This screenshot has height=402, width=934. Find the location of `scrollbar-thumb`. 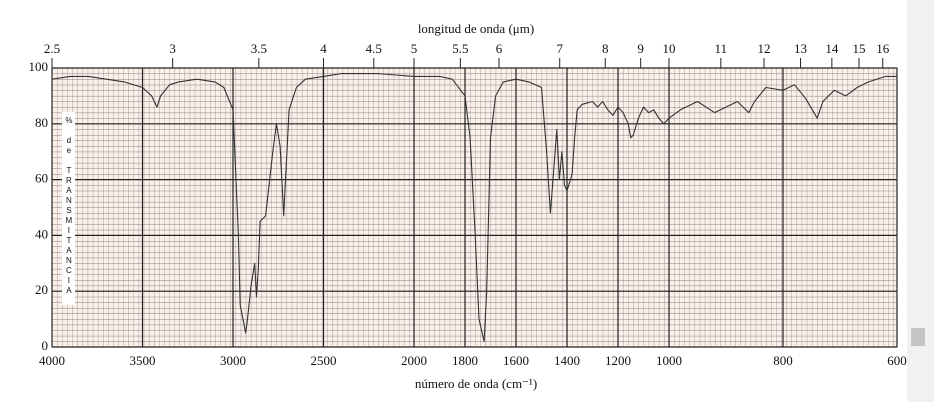

scrollbar-thumb is located at coordinates (918, 337).